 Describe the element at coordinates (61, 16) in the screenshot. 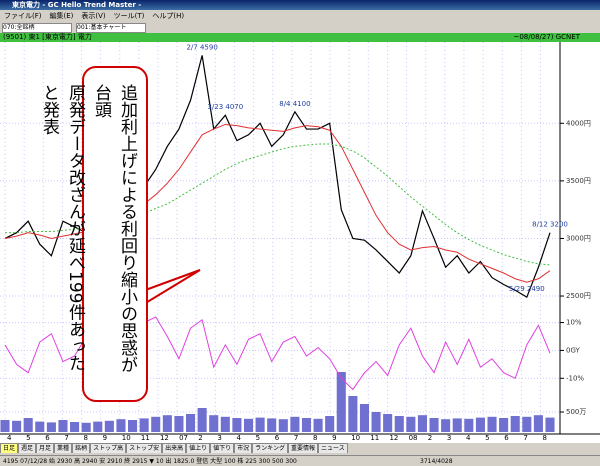

I see `menu-item: 編集(E)` at that location.